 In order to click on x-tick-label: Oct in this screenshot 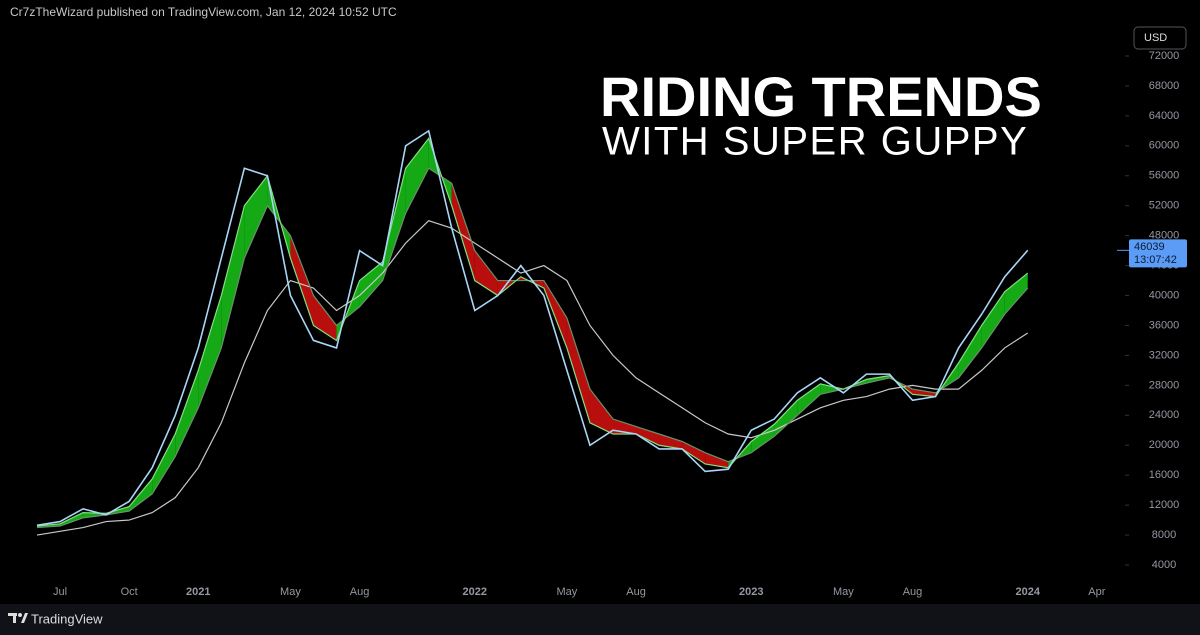, I will do `click(129, 592)`.